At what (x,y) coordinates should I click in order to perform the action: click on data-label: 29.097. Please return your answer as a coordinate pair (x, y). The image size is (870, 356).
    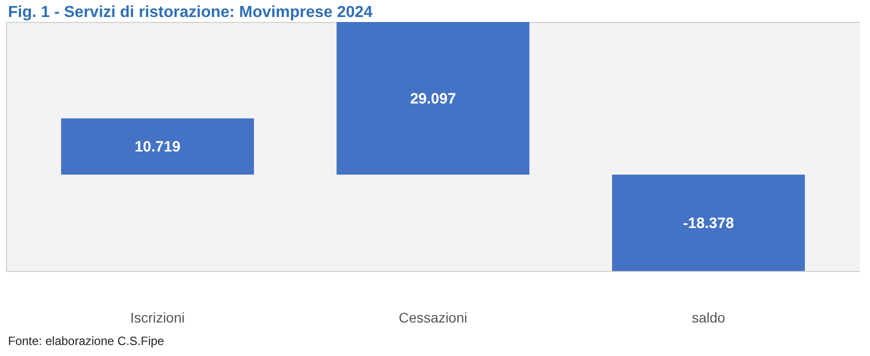
    Looking at the image, I should click on (433, 99).